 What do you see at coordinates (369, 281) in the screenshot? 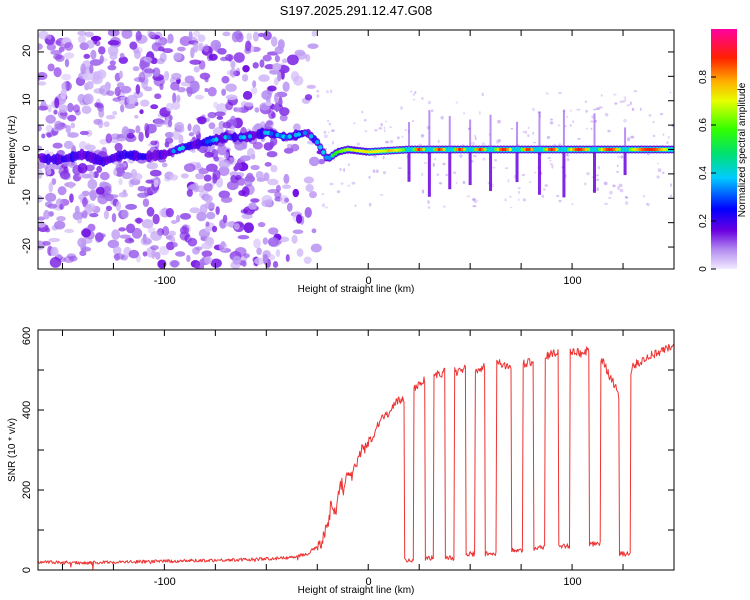
I see `spectrogram-xtick-label: 0` at bounding box center [369, 281].